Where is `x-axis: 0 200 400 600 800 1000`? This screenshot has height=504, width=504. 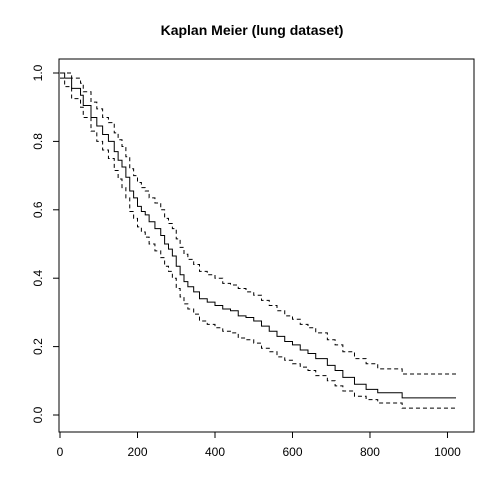 x-axis: 0 200 400 600 800 1000 is located at coordinates (259, 445).